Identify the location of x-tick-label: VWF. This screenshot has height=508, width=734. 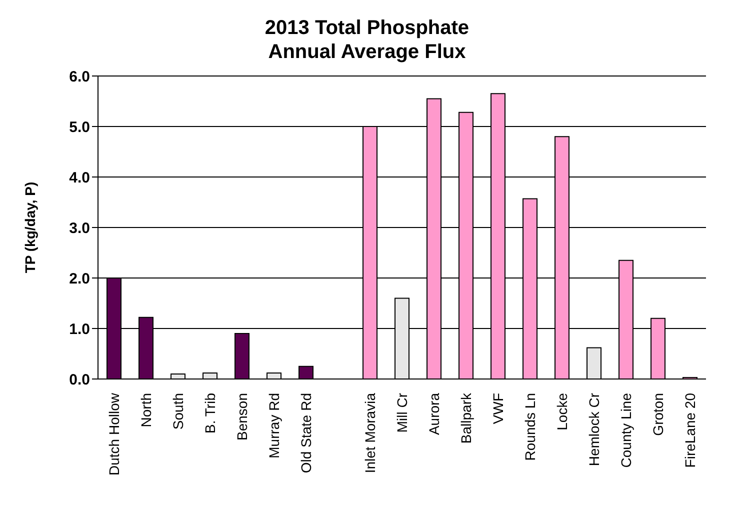
(498, 408).